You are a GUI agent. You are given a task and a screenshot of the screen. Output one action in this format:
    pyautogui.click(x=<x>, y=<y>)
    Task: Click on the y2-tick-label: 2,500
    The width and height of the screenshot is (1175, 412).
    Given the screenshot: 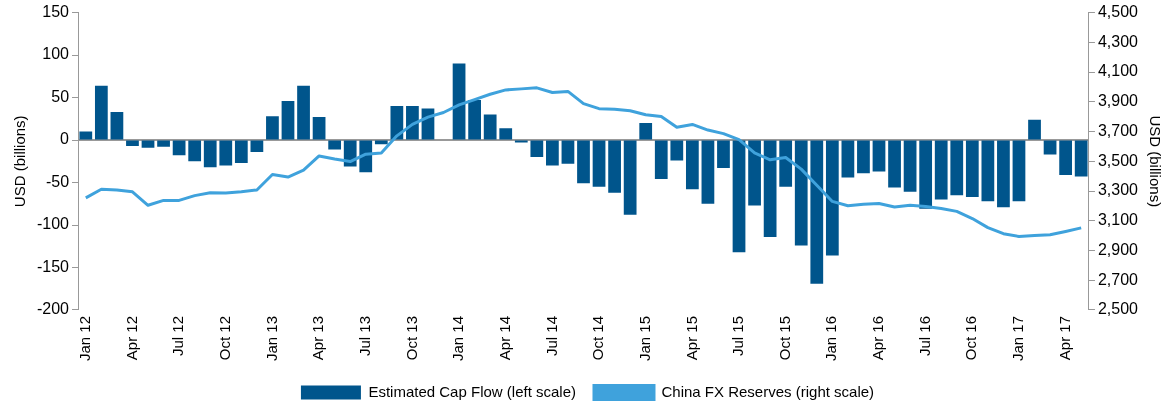 What is the action you would take?
    pyautogui.click(x=1118, y=309)
    